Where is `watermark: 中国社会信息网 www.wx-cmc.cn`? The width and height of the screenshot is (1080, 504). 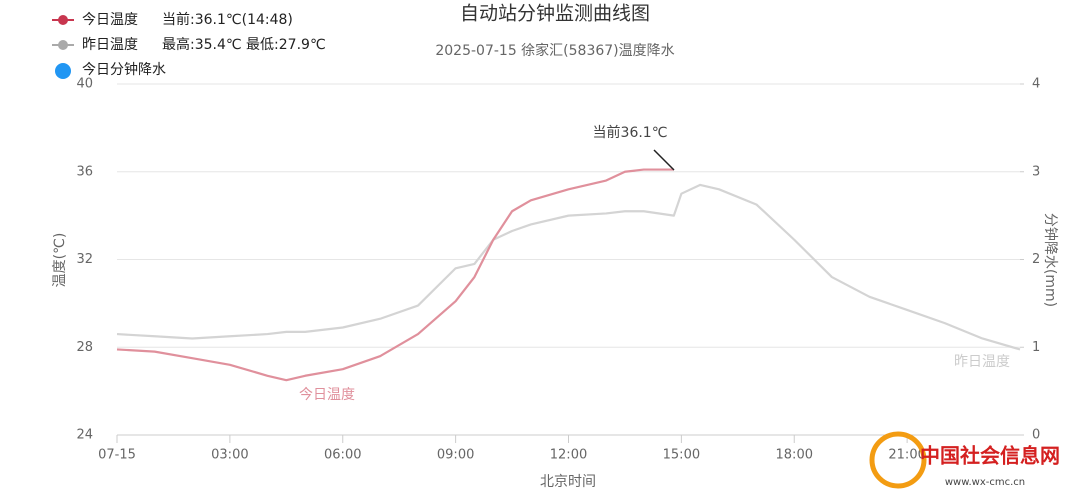 watermark: 中国社会信息网 www.wx-cmc.cn is located at coordinates (964, 460).